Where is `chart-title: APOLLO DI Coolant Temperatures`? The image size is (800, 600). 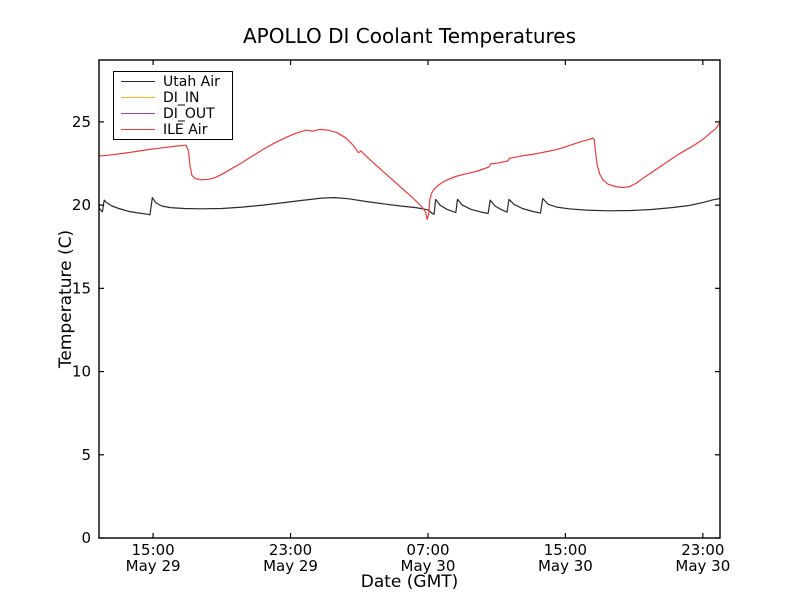
chart-title: APOLLO DI Coolant Temperatures is located at coordinates (409, 36).